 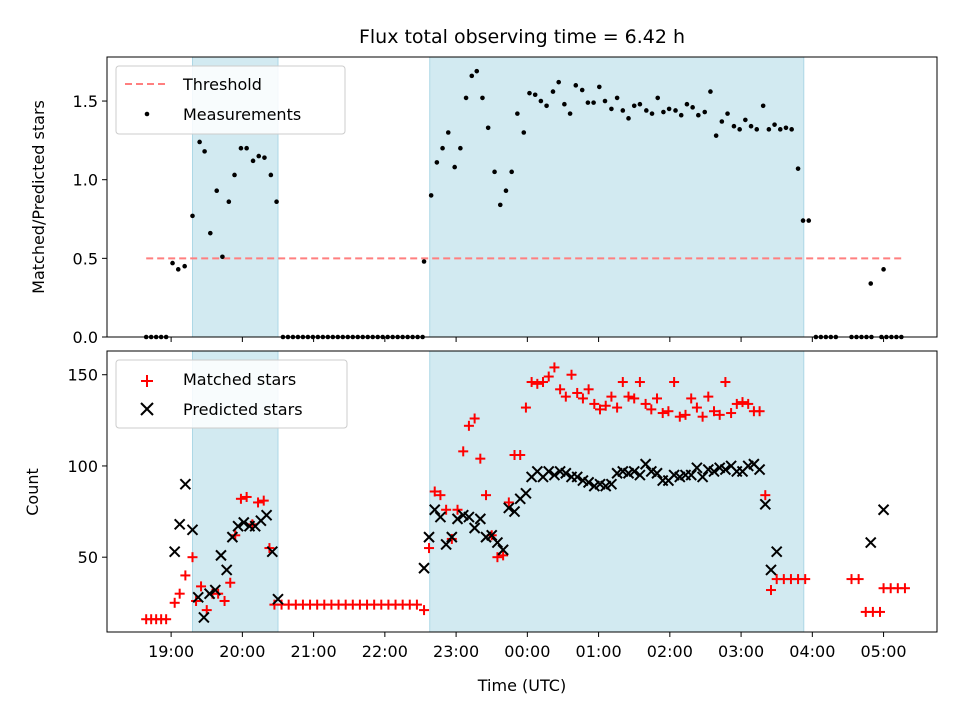 What do you see at coordinates (385, 651) in the screenshot?
I see `x-tick-label: 22:00` at bounding box center [385, 651].